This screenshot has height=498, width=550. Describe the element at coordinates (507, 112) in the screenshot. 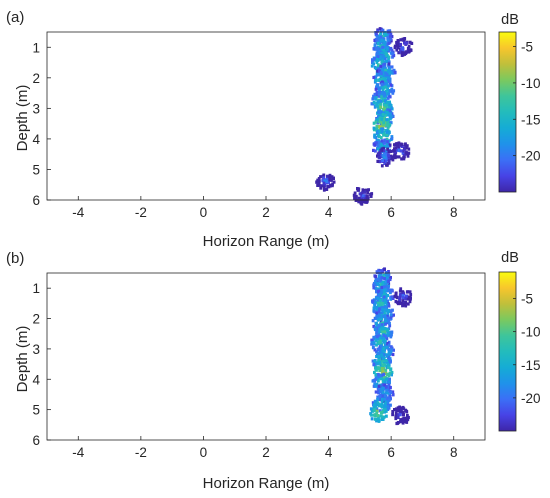

I see `colorbar` at that location.